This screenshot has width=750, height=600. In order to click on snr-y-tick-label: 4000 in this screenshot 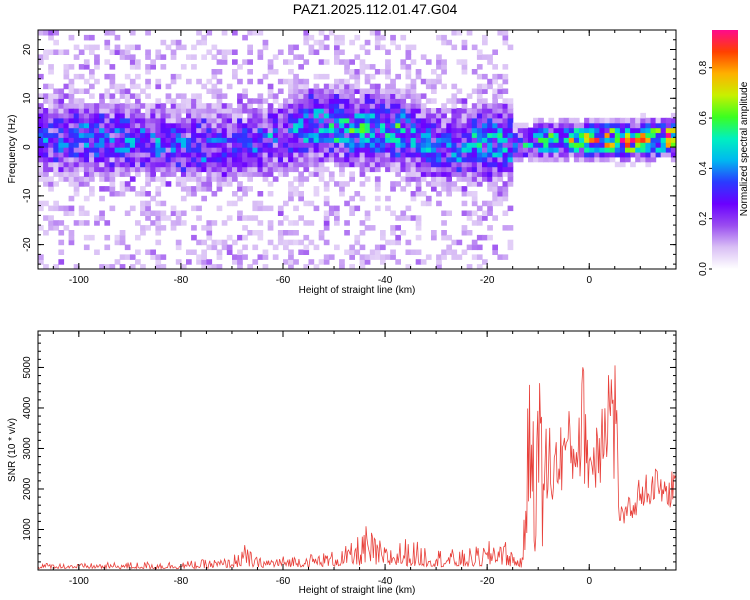, I will do `click(27, 407)`.